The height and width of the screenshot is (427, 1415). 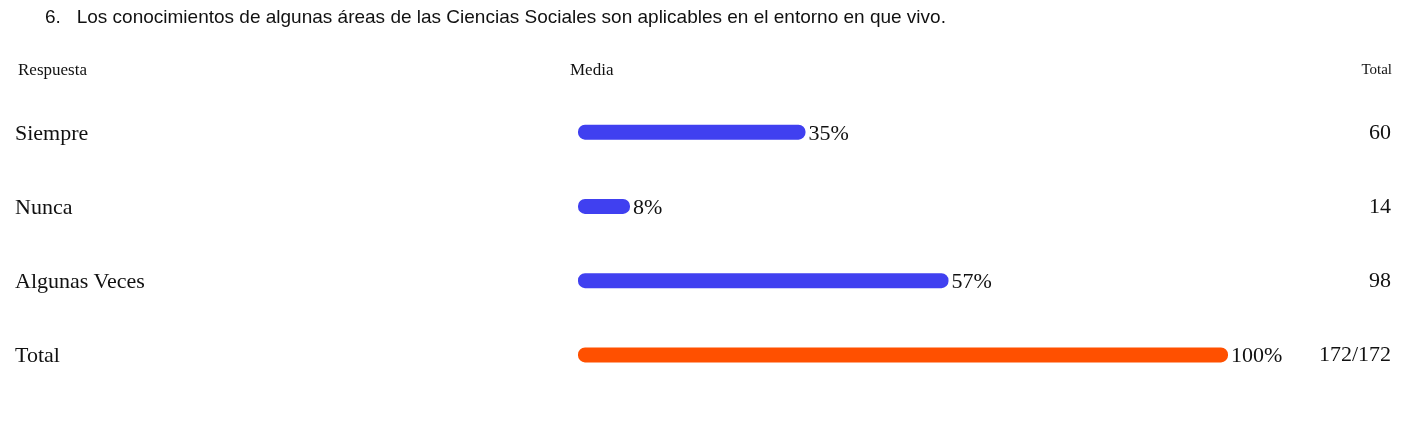 What do you see at coordinates (44, 206) in the screenshot?
I see `y-tick-label: Nunca` at bounding box center [44, 206].